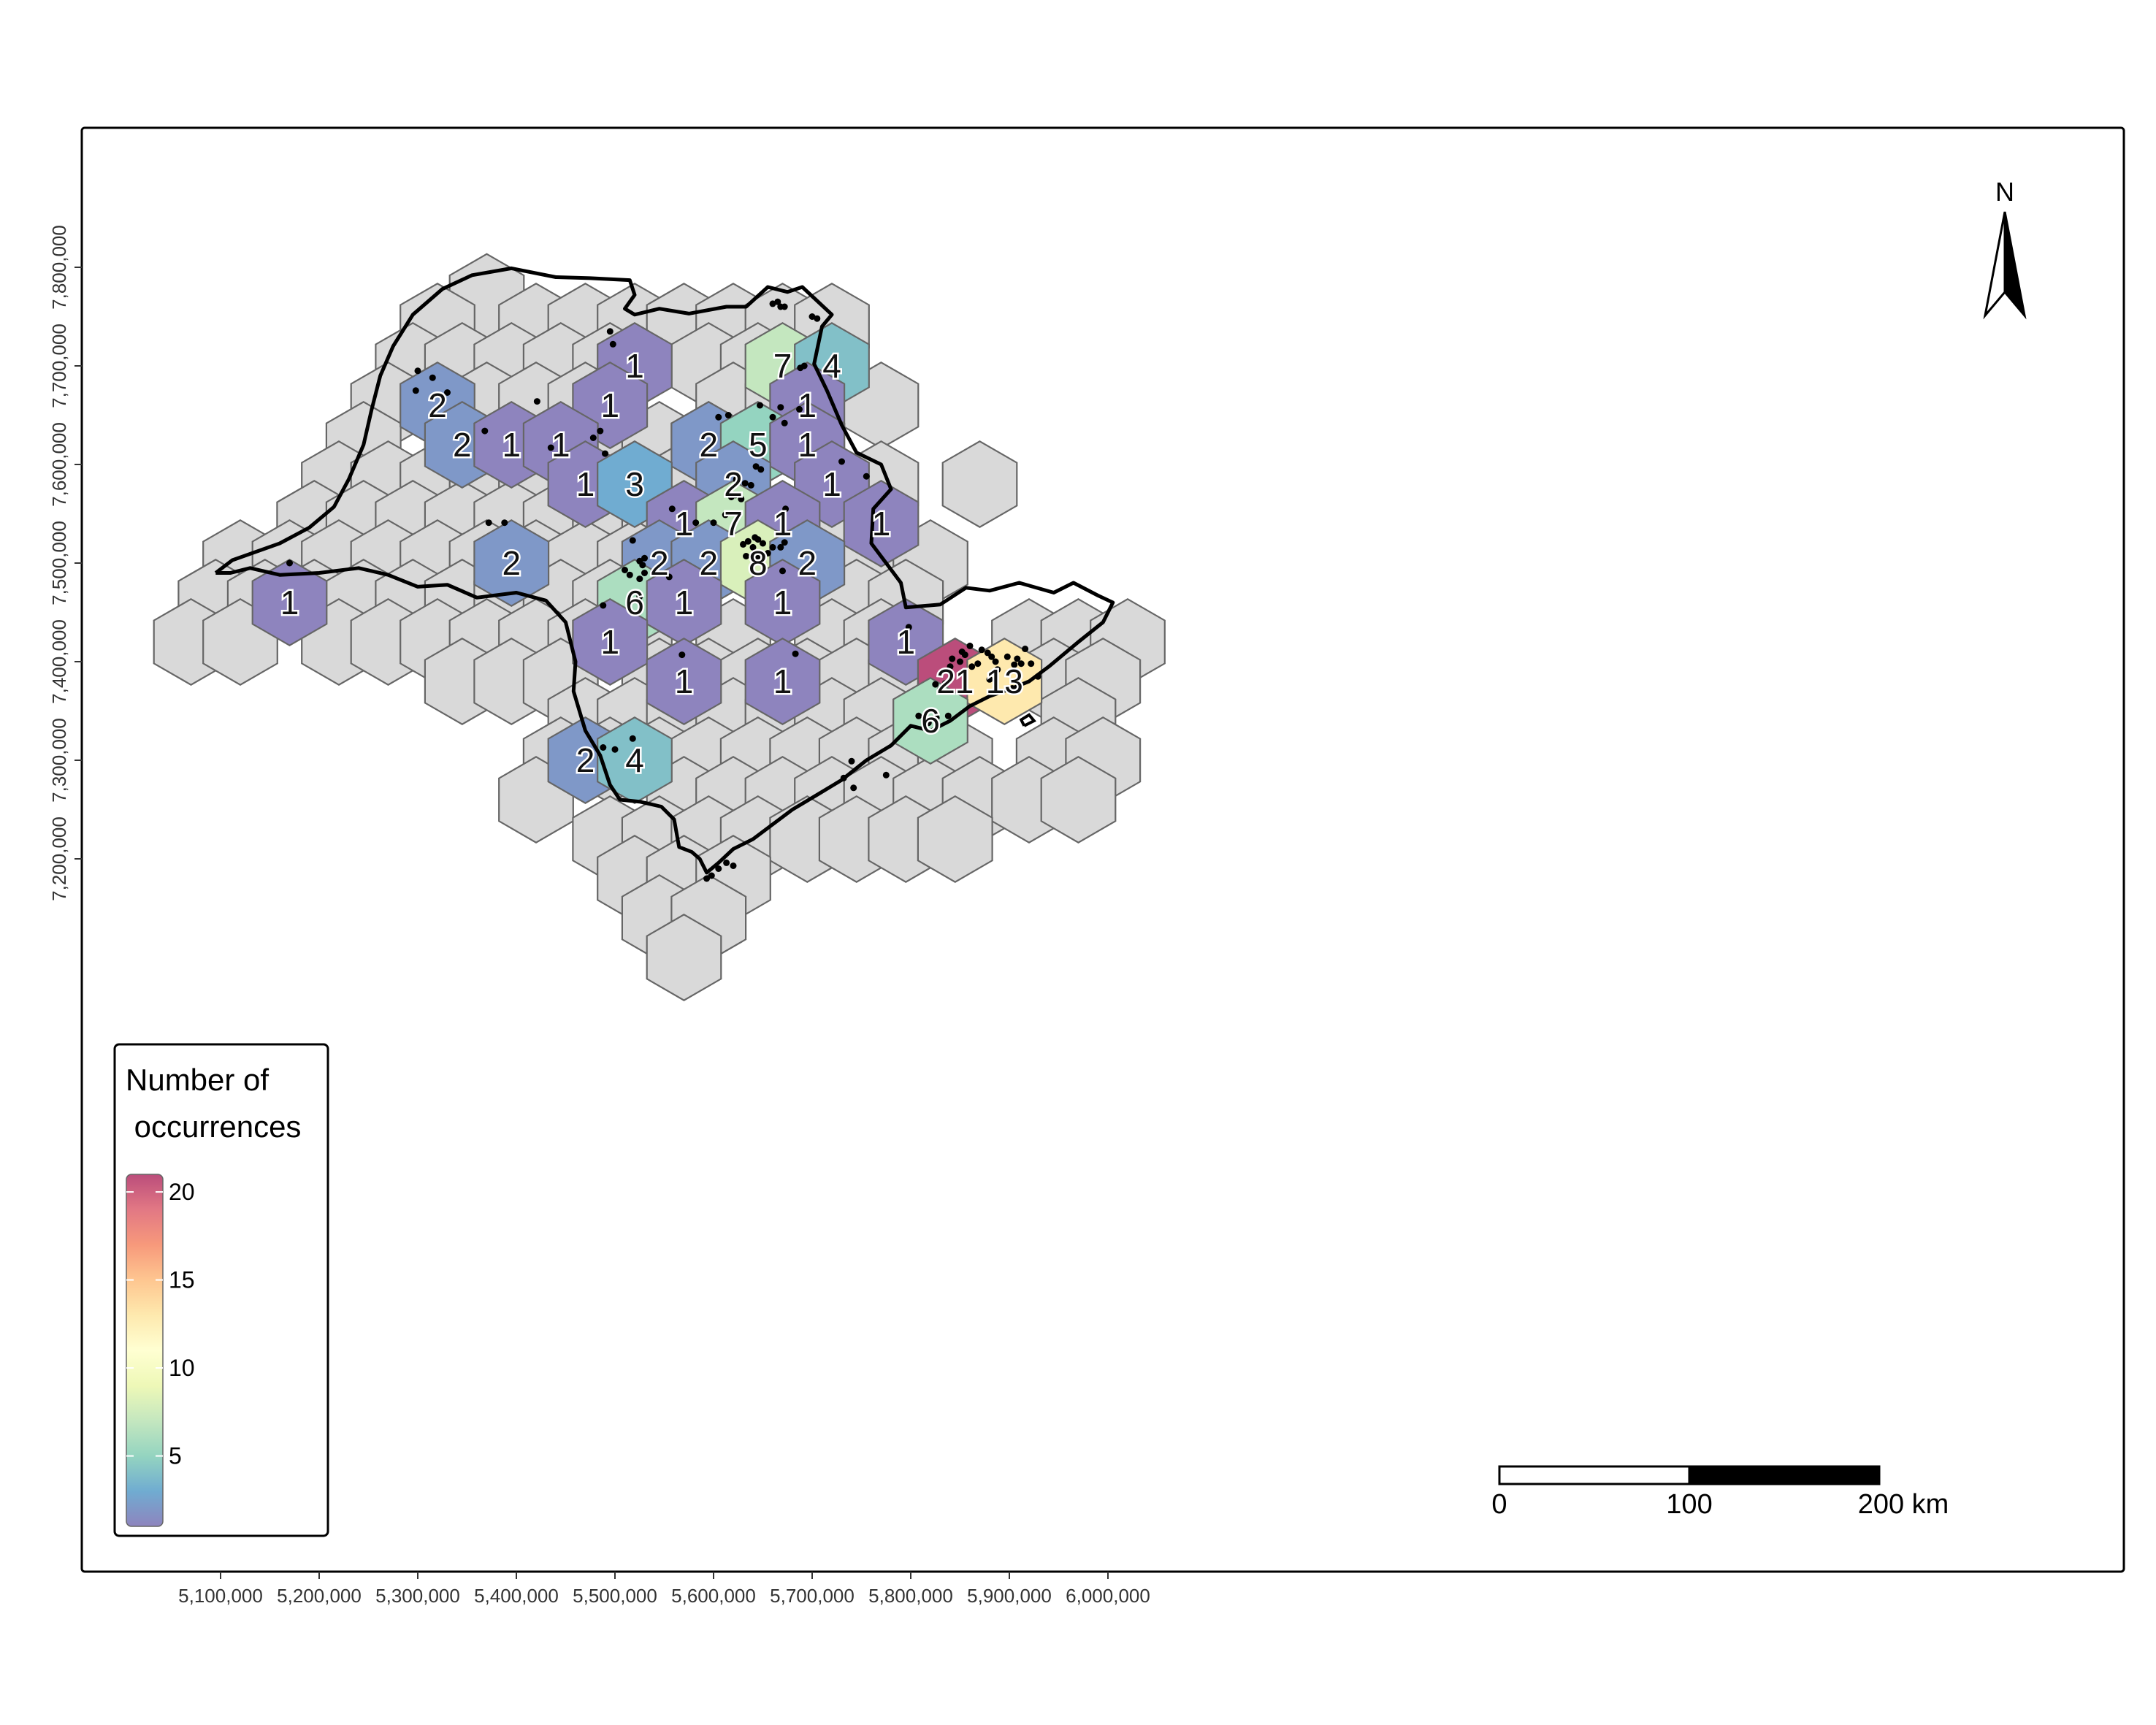  What do you see at coordinates (59, 661) in the screenshot?
I see `y-tick-label: 7,400,000` at bounding box center [59, 661].